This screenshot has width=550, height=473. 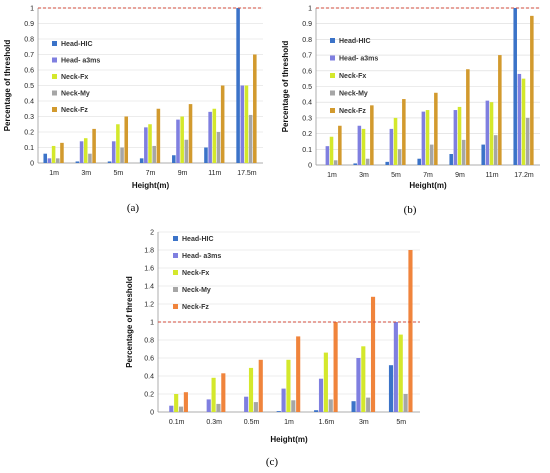 I want to click on x-tick-label: 17.5m, so click(x=247, y=173).